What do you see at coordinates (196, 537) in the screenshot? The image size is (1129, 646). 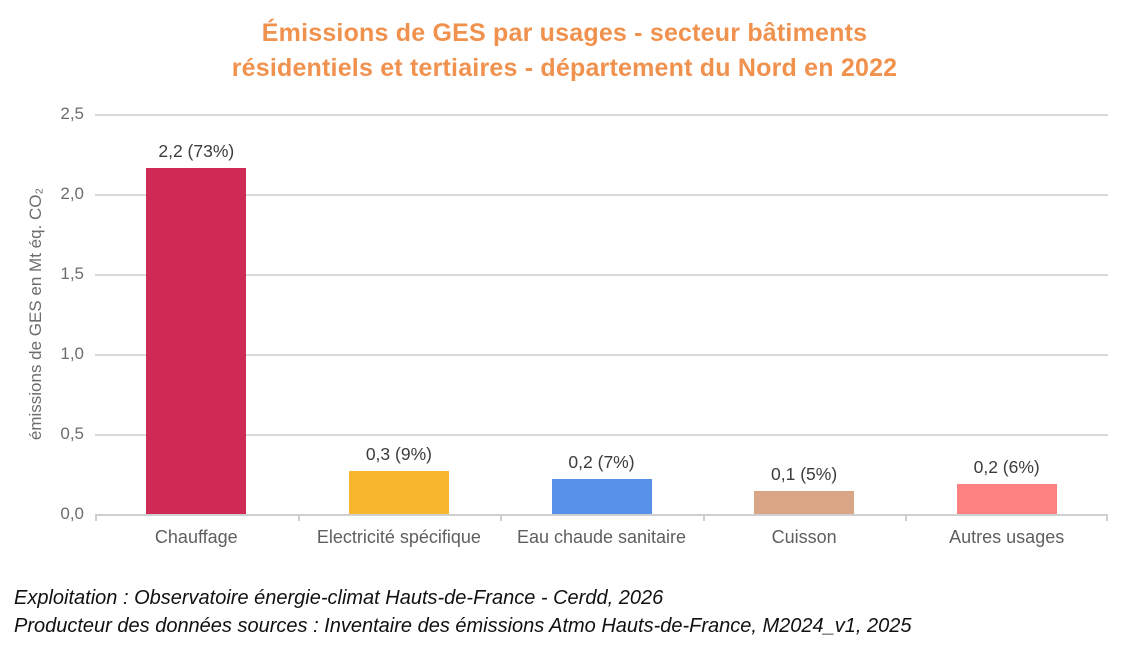 I see `category-label: Chauffage` at bounding box center [196, 537].